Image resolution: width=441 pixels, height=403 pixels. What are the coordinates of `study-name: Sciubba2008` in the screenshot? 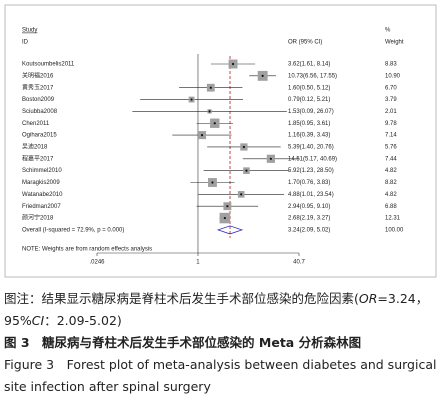 It's located at (40, 112).